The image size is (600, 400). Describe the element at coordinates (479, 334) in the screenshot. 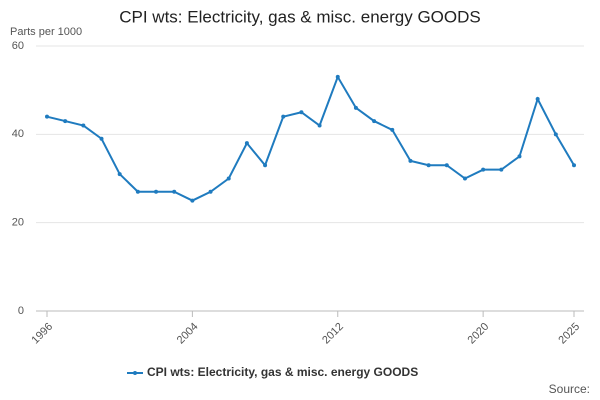

I see `x-tick-label: 2020` at that location.